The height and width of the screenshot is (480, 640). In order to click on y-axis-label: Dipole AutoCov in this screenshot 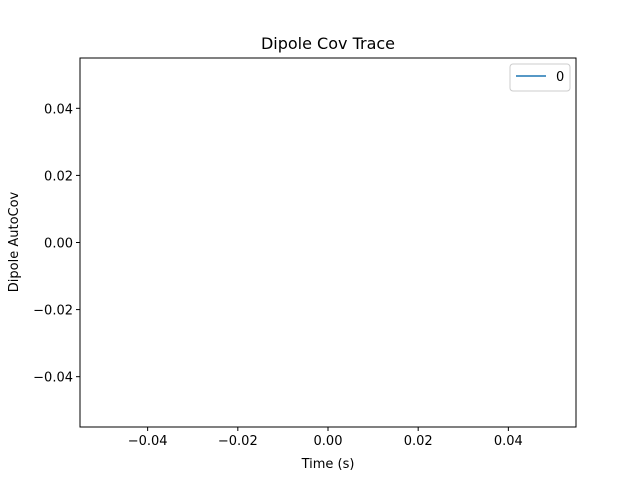, I will do `click(14, 241)`.